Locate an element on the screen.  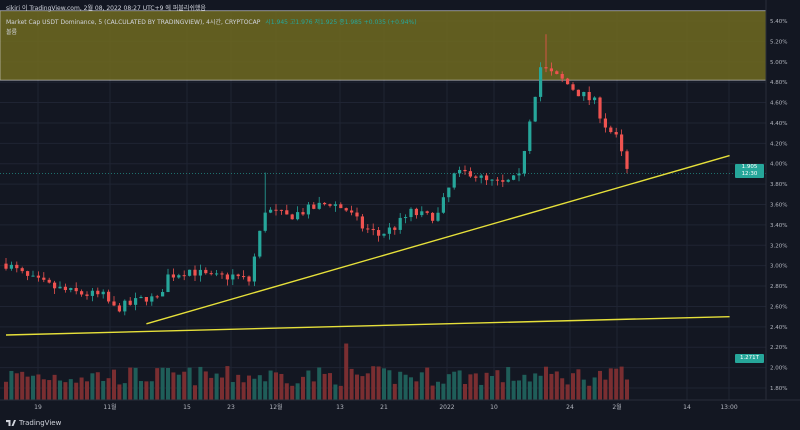
trendline is located at coordinates (367, 325).